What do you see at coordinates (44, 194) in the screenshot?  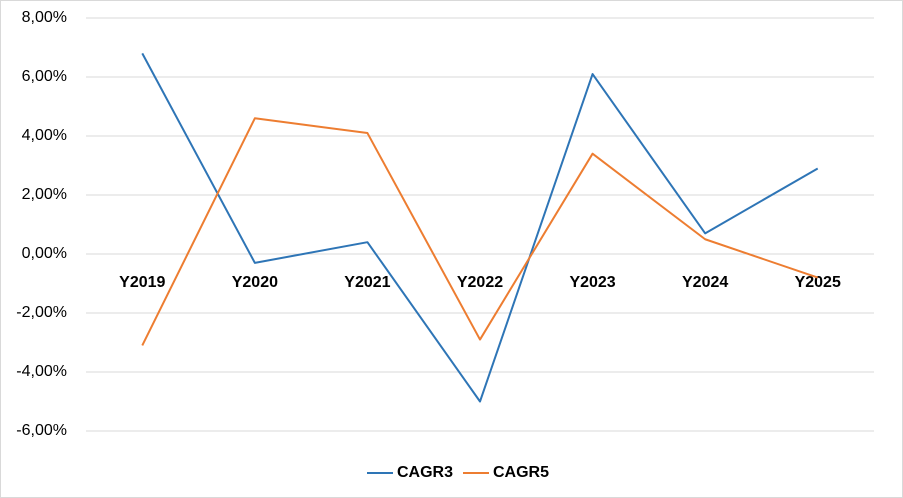 I see `y-tick-label: 2,00%` at bounding box center [44, 194].